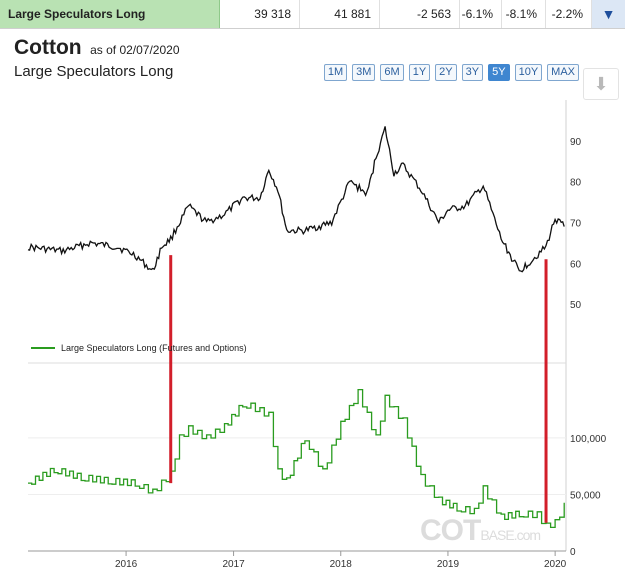 The width and height of the screenshot is (625, 571). I want to click on position-tick-label: 0, so click(573, 552).